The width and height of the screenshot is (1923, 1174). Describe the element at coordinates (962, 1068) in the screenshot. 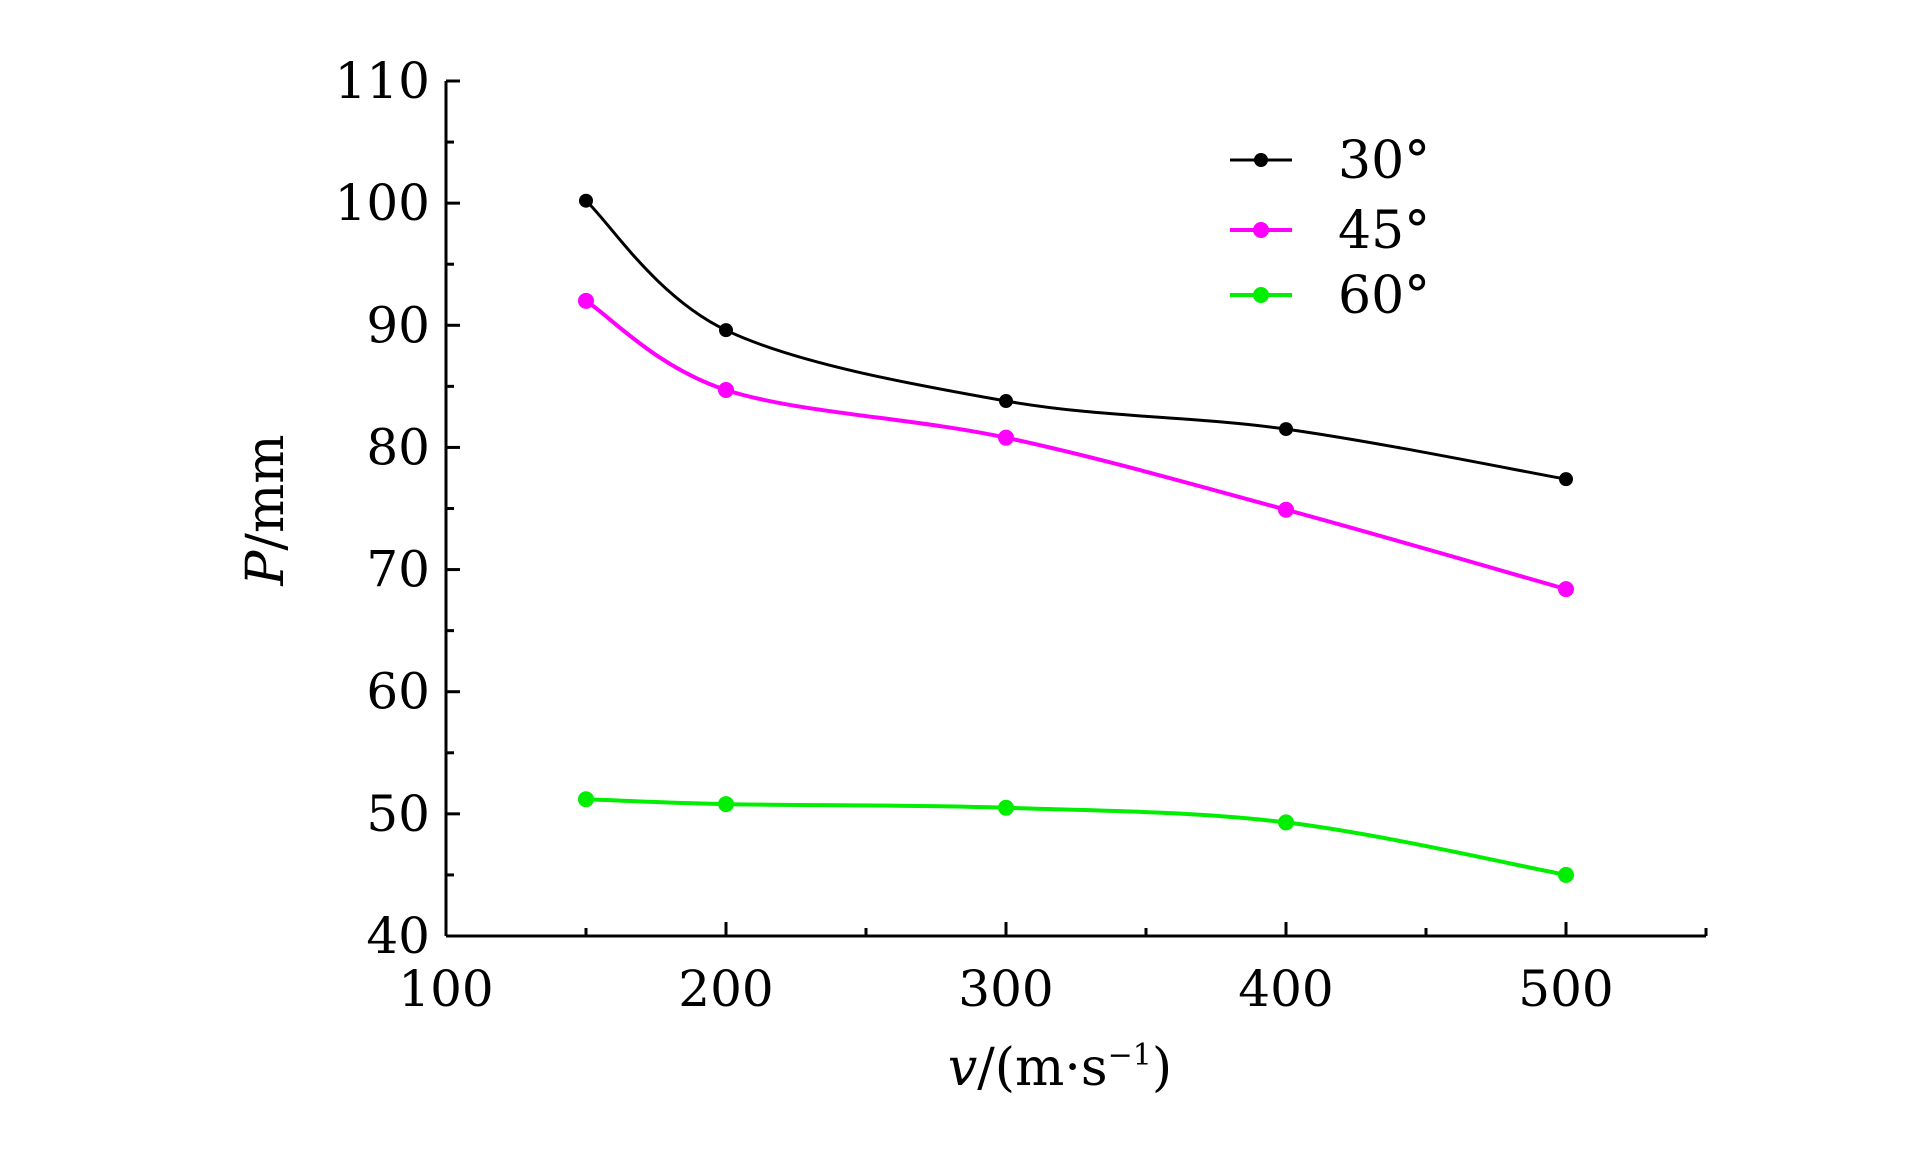

I see `x-axis-title-variable: v` at that location.